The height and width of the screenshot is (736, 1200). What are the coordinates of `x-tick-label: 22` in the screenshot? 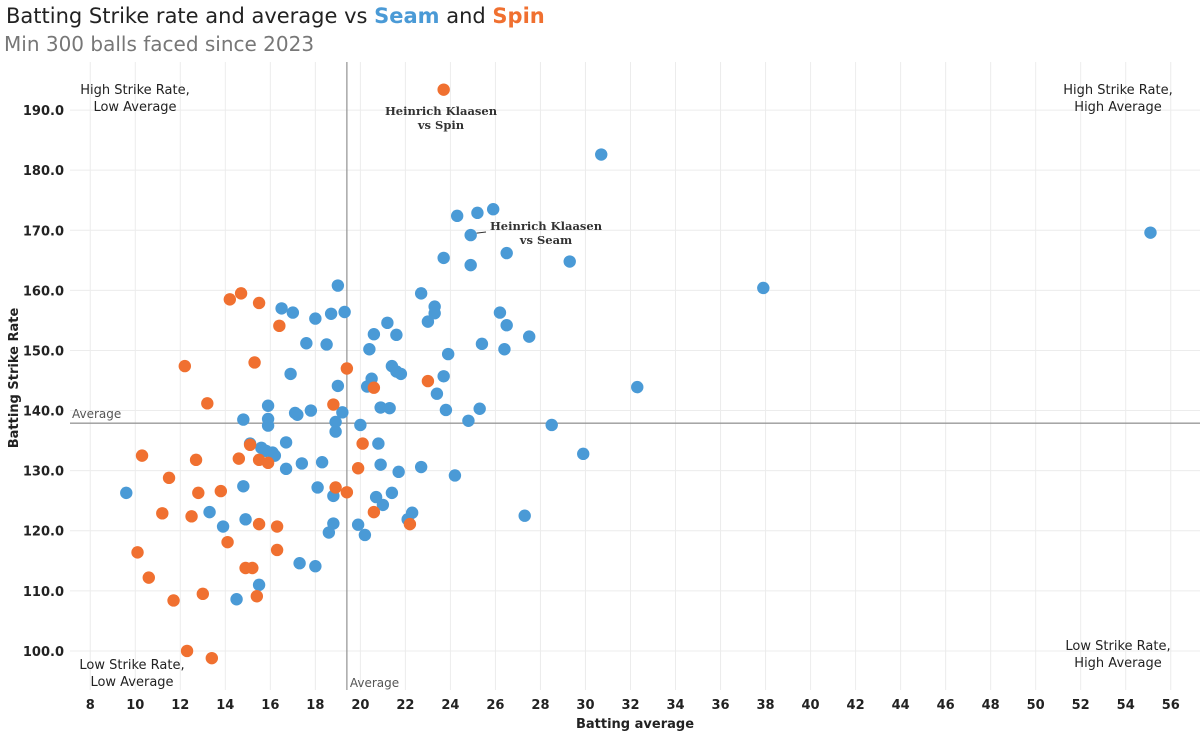 It's located at (405, 705).